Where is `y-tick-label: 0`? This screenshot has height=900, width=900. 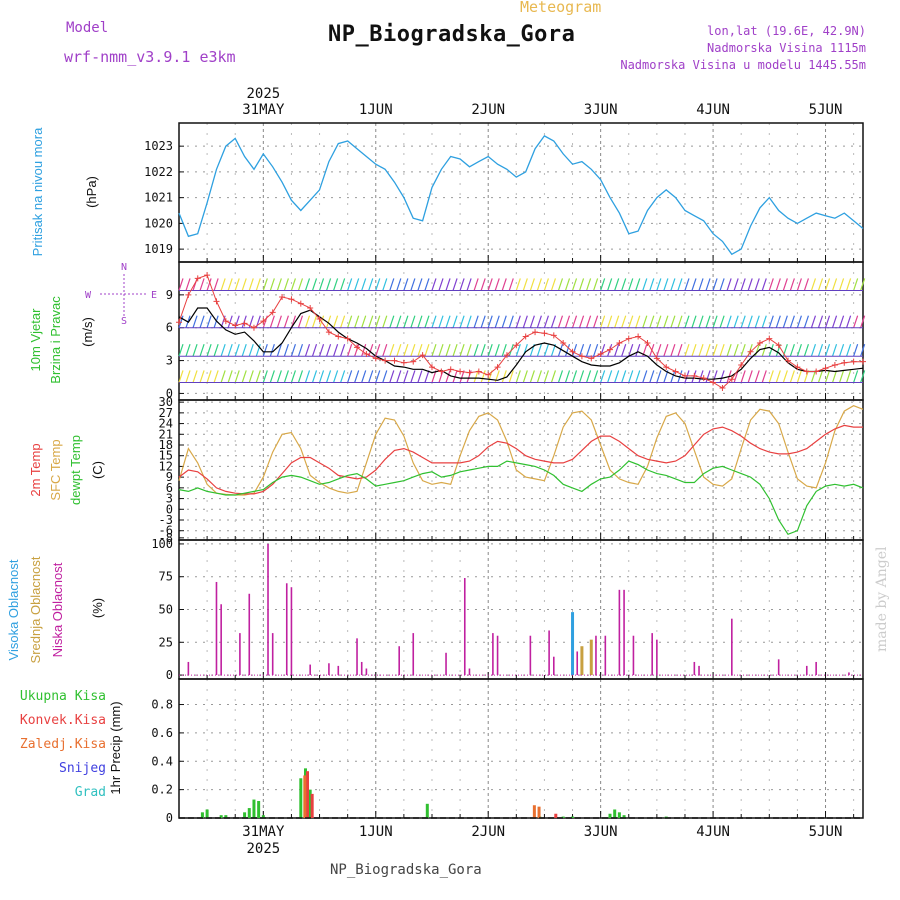 y-tick-label: 0 is located at coordinates (169, 393).